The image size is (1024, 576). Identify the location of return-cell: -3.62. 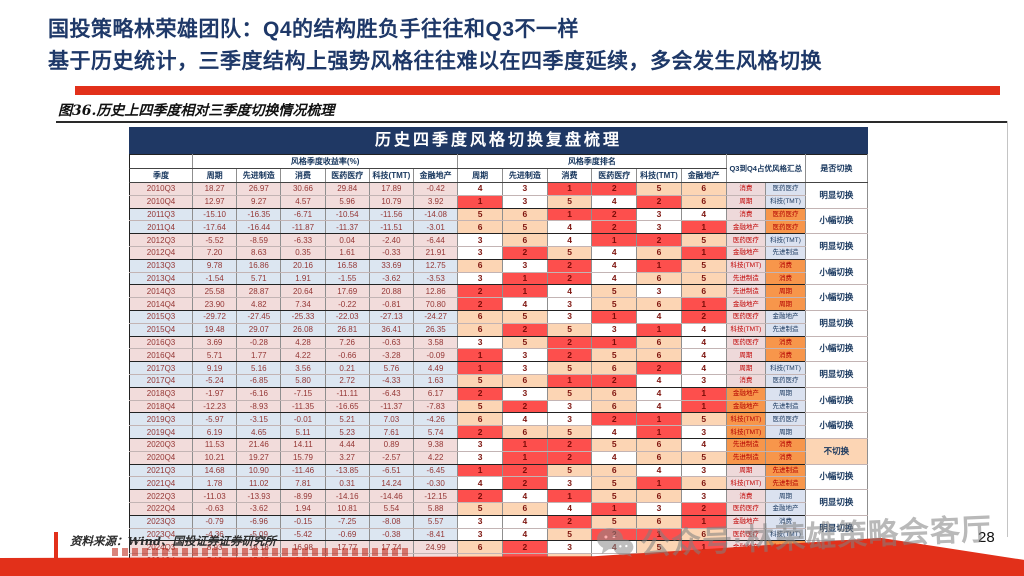
(392, 279).